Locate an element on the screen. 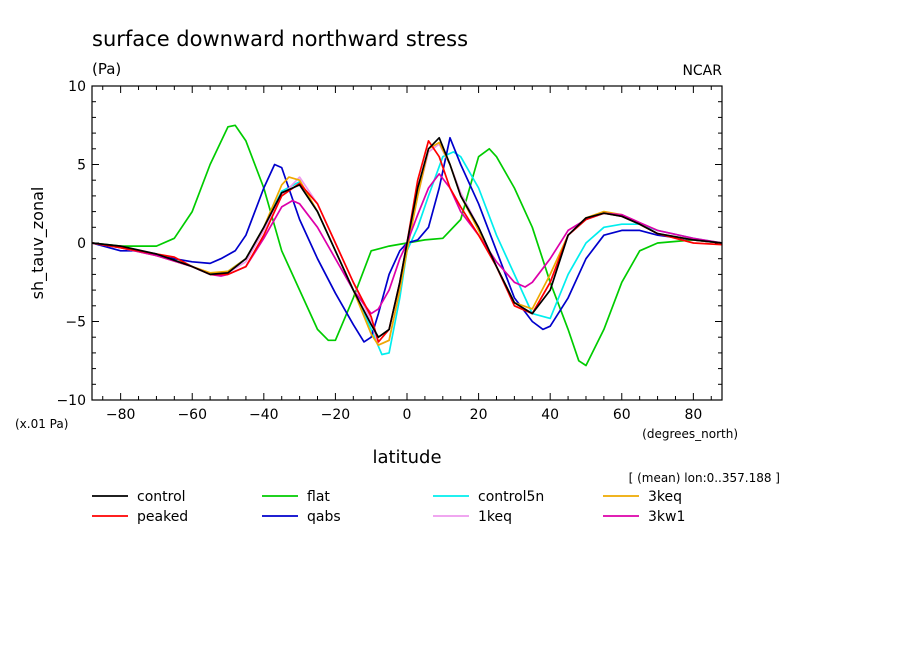 The width and height of the screenshot is (904, 654). y-tick-label: −10 is located at coordinates (71, 401).